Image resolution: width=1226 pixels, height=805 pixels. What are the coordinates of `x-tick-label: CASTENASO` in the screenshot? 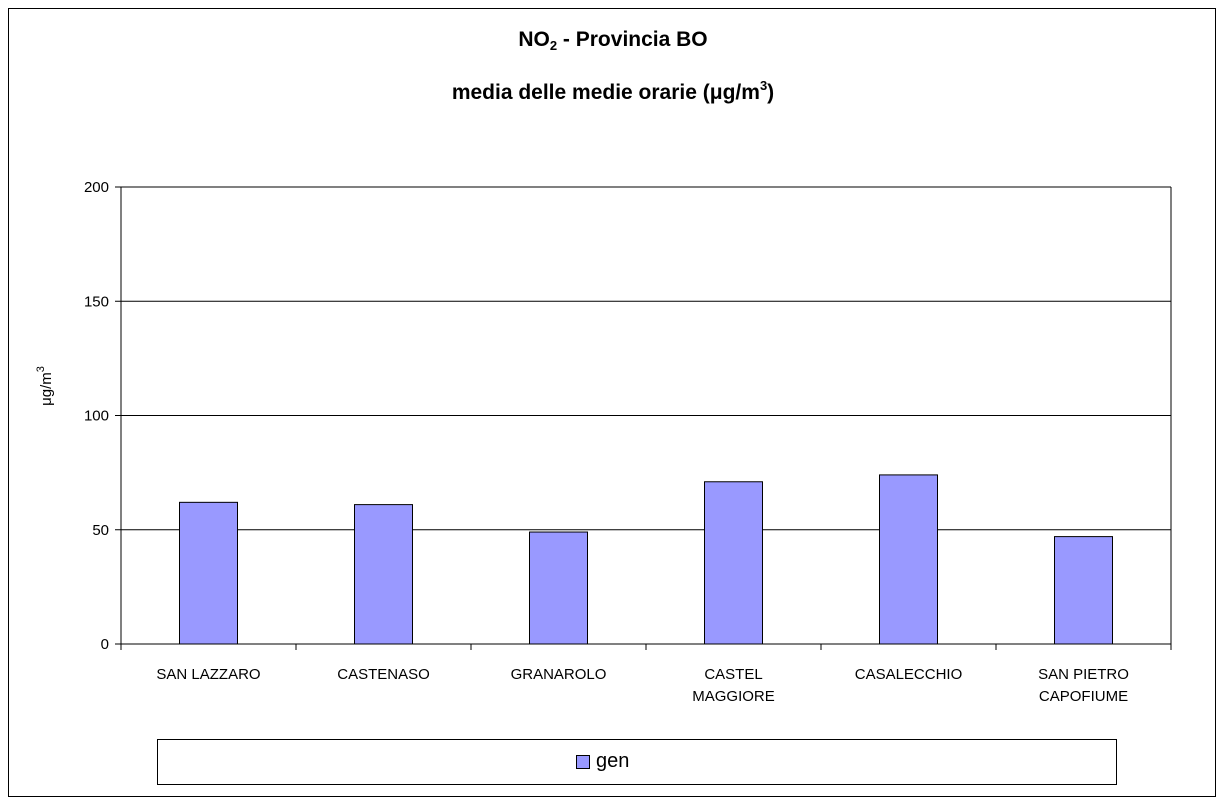 It's located at (383, 674).